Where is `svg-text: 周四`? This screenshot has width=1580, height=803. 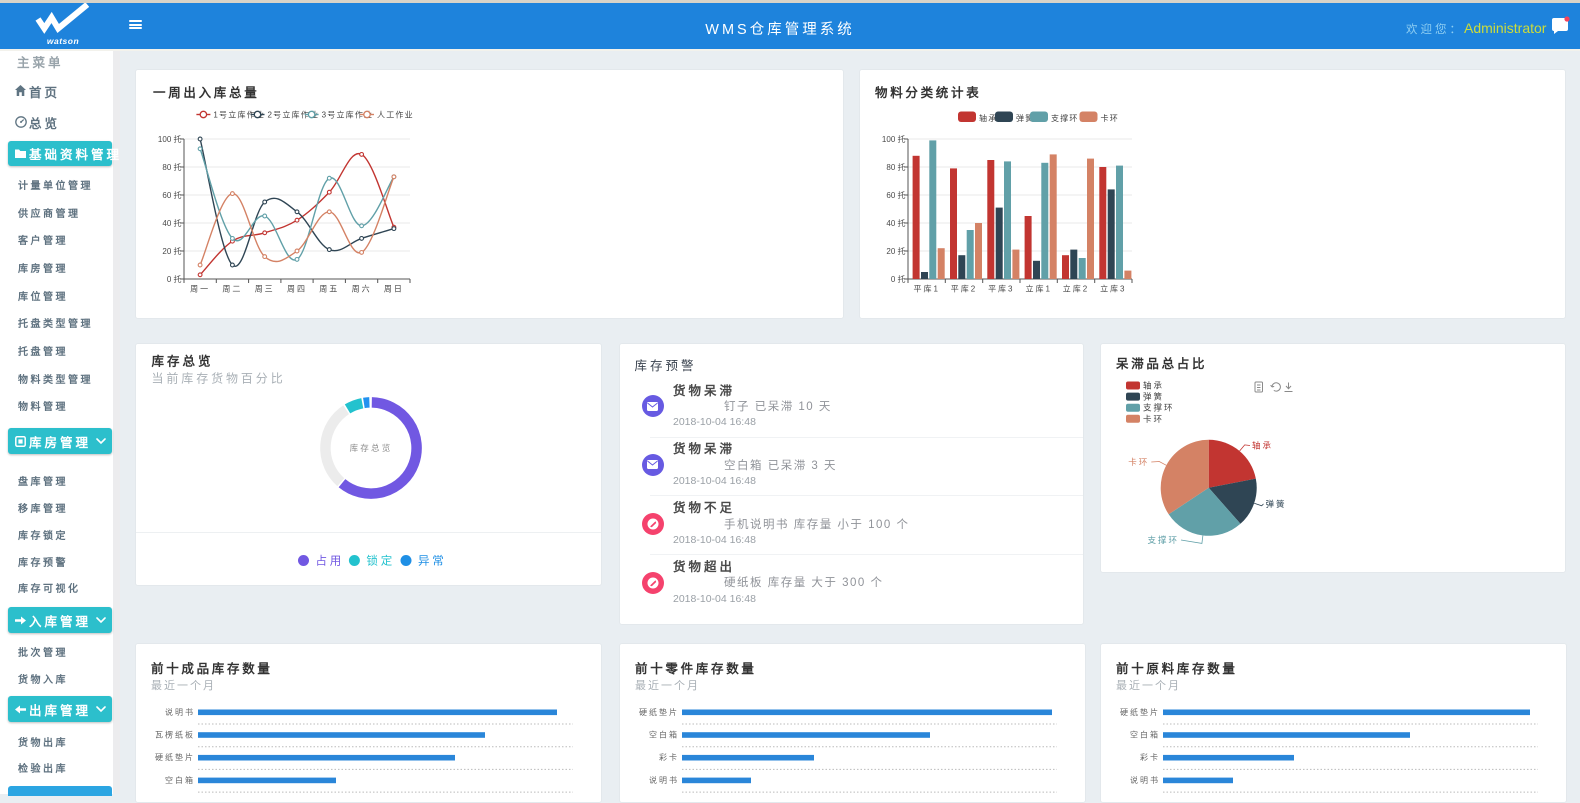
svg-text: 周四 is located at coordinates (297, 289).